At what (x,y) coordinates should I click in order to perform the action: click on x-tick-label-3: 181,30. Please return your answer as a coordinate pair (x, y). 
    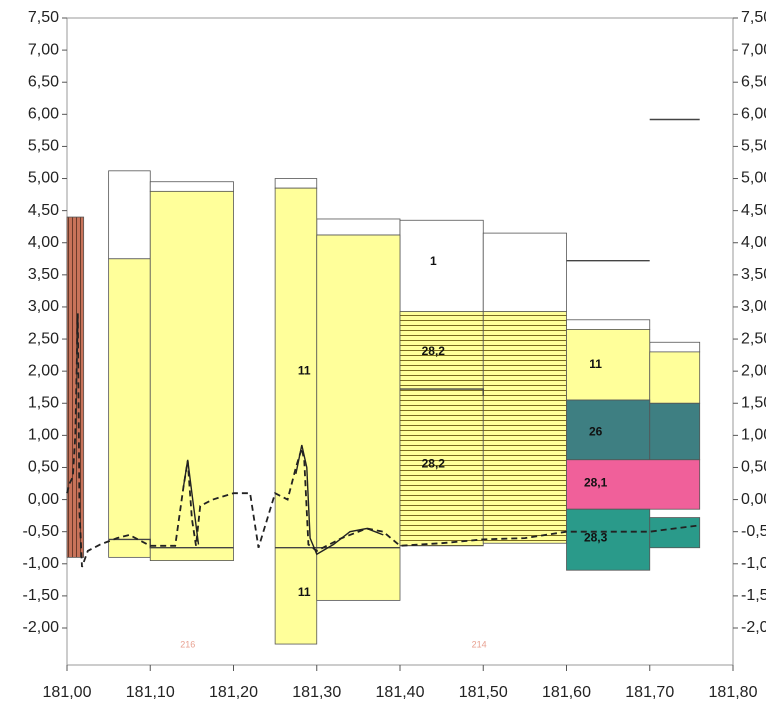
    Looking at the image, I should click on (316, 692).